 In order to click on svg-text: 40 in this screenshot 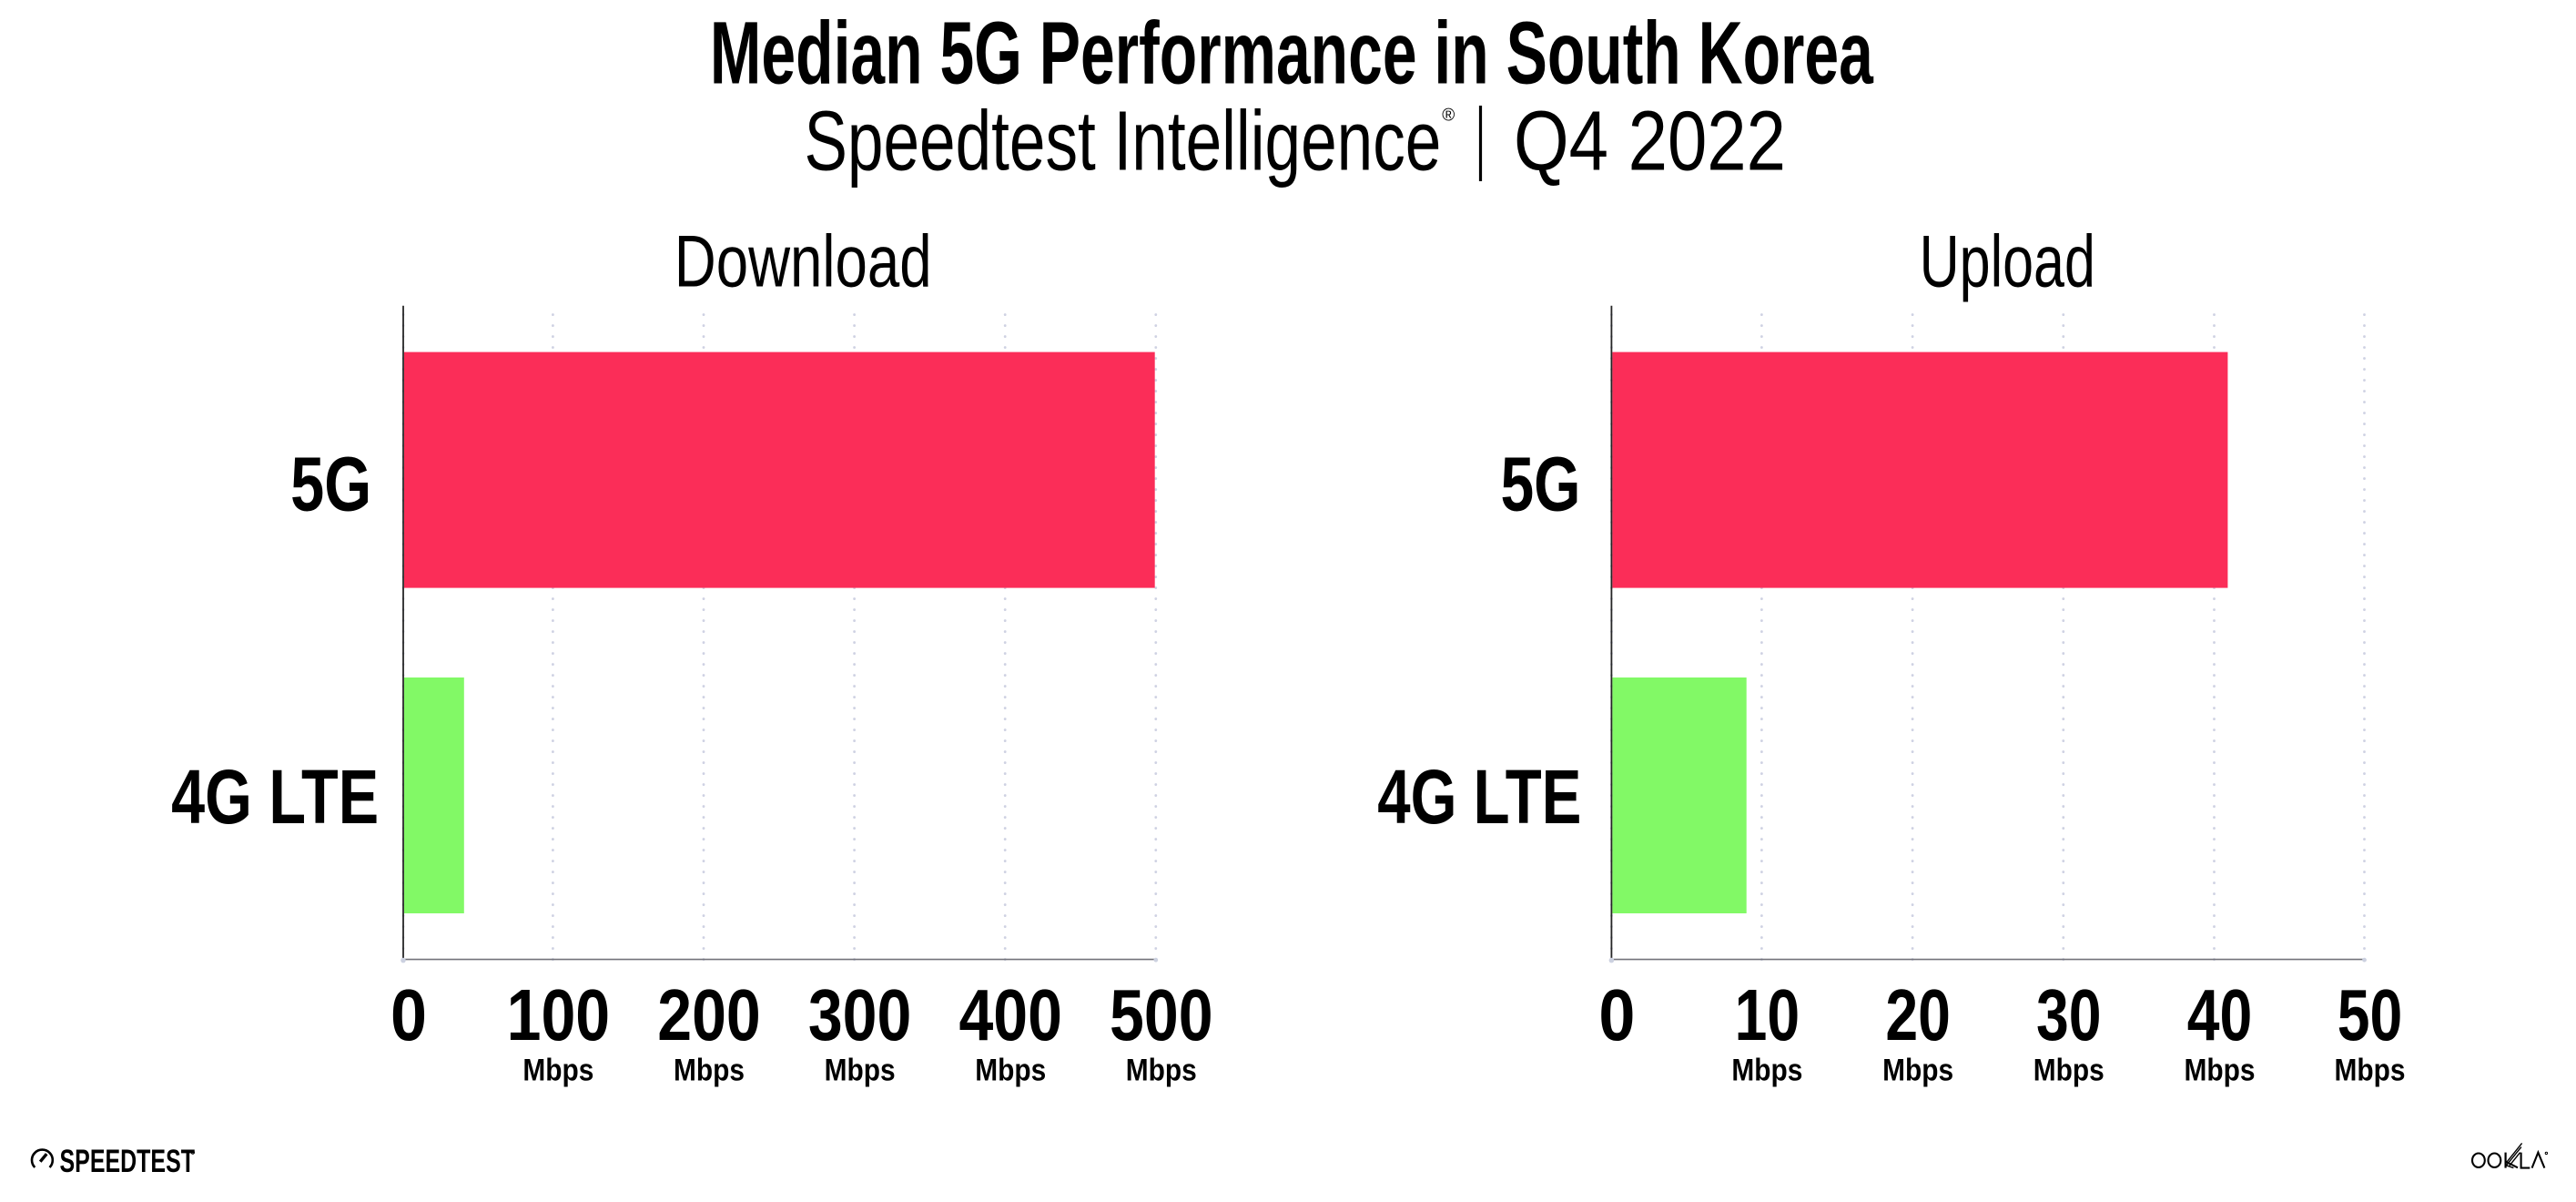, I will do `click(2220, 1014)`.